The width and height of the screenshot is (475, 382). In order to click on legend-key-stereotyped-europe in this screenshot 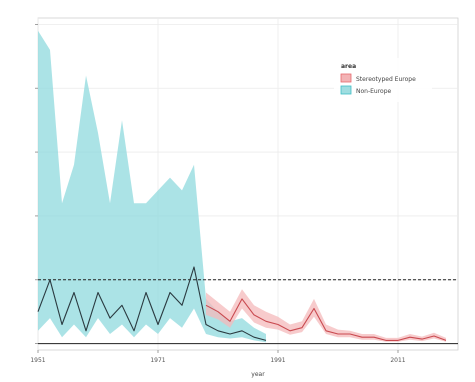, I will do `click(346, 78)`.